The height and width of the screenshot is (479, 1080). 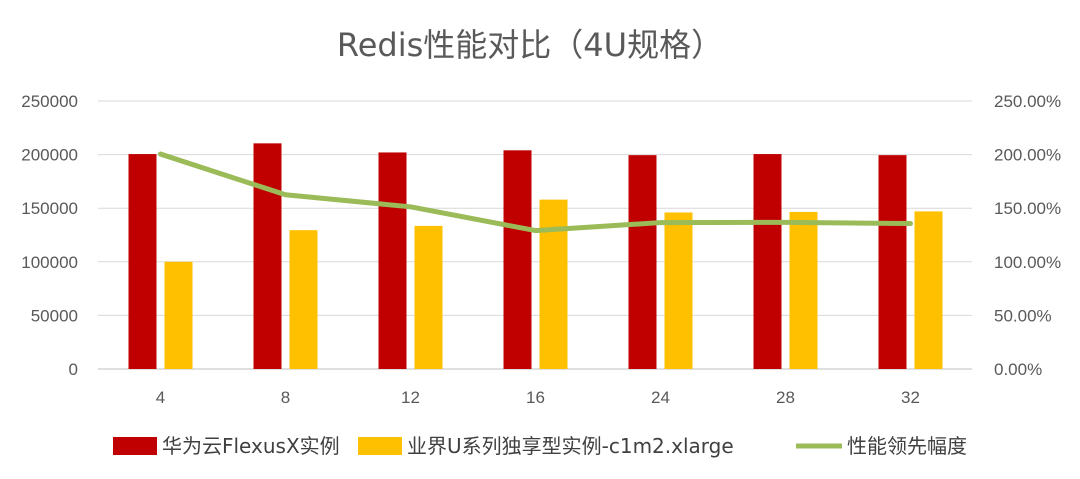 I want to click on x-tick-label: 8, so click(x=285, y=397).